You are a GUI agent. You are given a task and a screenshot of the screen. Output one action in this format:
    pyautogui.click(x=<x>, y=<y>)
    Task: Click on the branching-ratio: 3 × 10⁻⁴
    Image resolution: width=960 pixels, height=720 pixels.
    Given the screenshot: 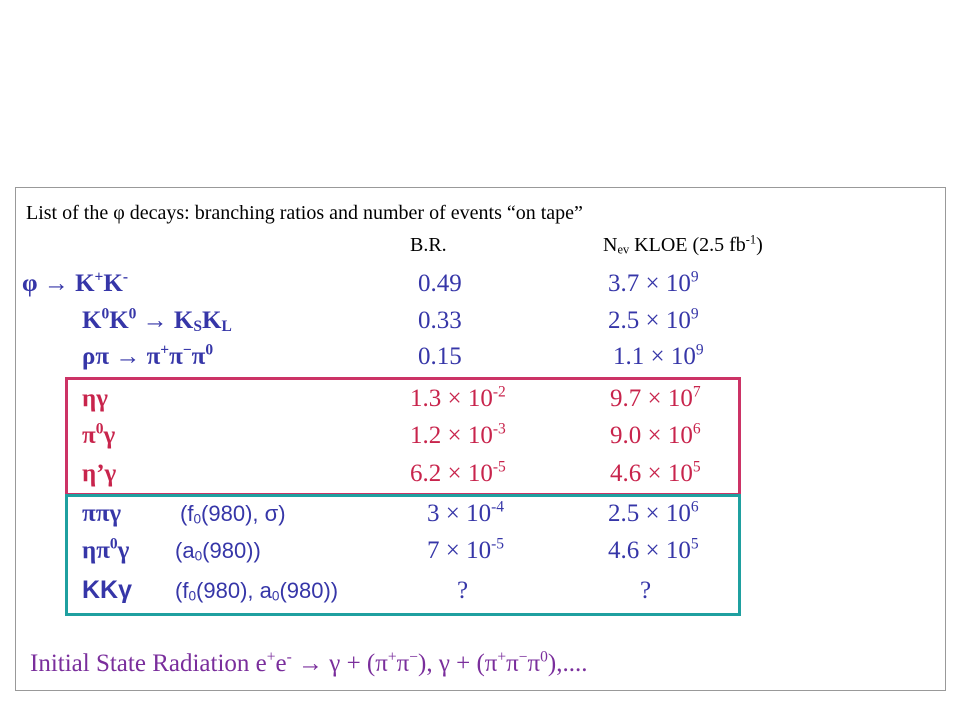 What is the action you would take?
    pyautogui.click(x=466, y=512)
    